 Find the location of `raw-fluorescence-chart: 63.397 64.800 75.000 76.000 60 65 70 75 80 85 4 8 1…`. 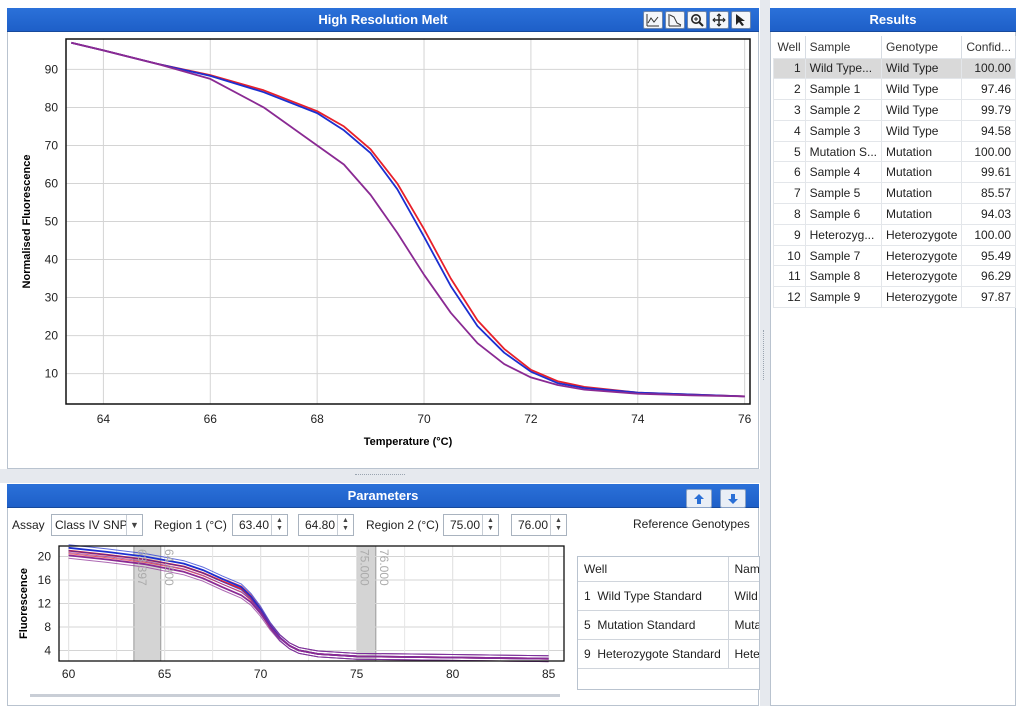

raw-fluorescence-chart: 63.397 64.800 75.000 76.000 60 65 70 75 80 85 4 8 1… is located at coordinates (292, 614).